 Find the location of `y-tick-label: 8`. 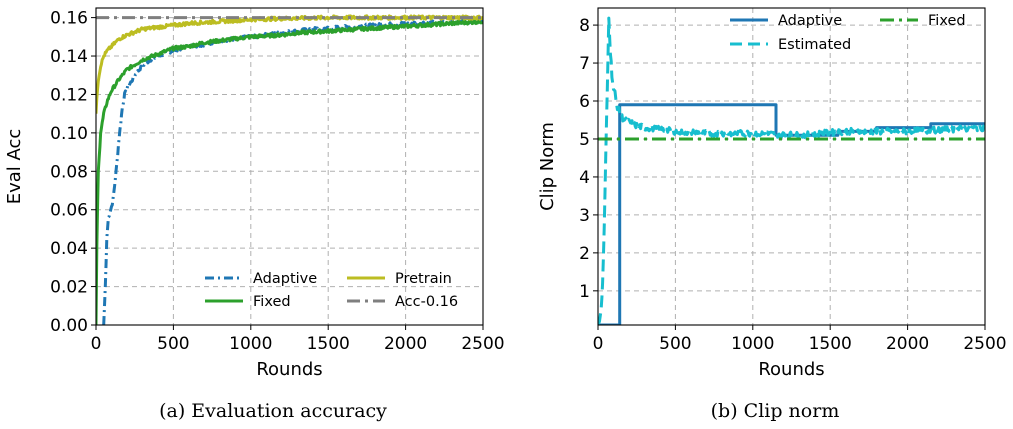

y-tick-label: 8 is located at coordinates (584, 26).